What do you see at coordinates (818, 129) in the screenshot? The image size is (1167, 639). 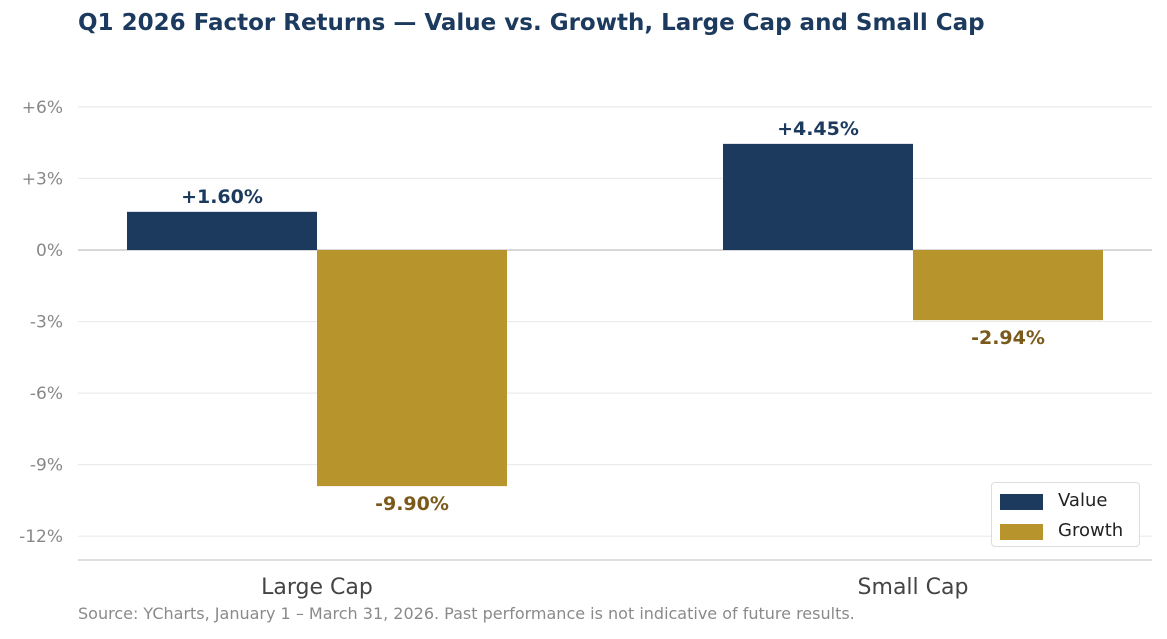 I see `data-label: +4.45%` at bounding box center [818, 129].